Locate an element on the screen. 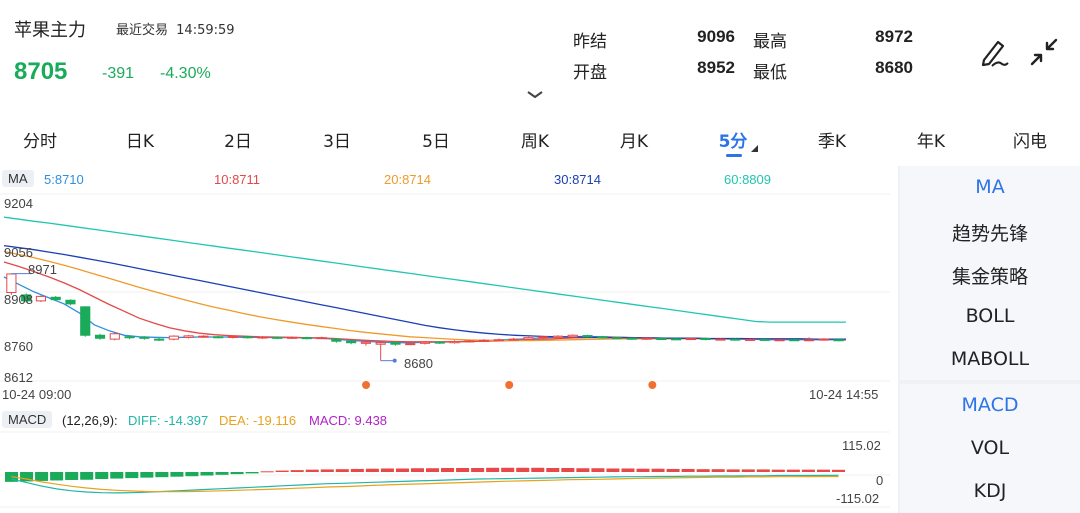 This screenshot has height=513, width=1080. low-leader-dot is located at coordinates (394, 360).